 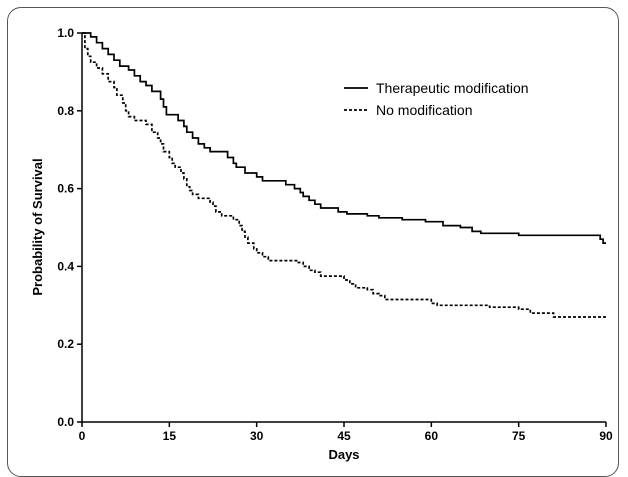 I want to click on y-tick-label: 0.8, so click(x=65, y=111).